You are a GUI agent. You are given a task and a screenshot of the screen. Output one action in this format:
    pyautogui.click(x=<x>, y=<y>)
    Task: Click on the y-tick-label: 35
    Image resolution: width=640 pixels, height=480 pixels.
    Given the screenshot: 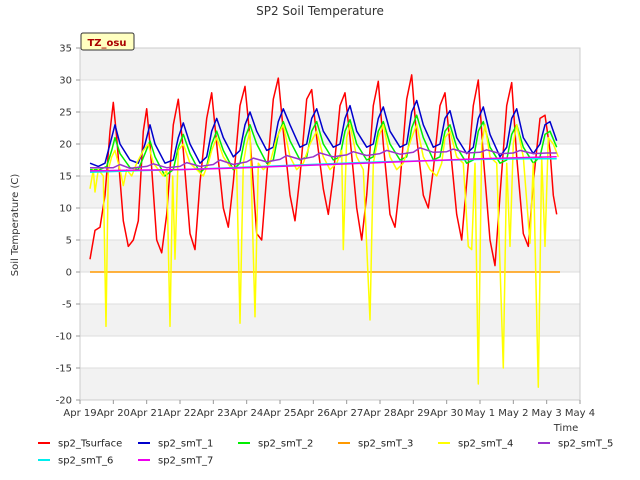 What is the action you would take?
    pyautogui.click(x=65, y=49)
    